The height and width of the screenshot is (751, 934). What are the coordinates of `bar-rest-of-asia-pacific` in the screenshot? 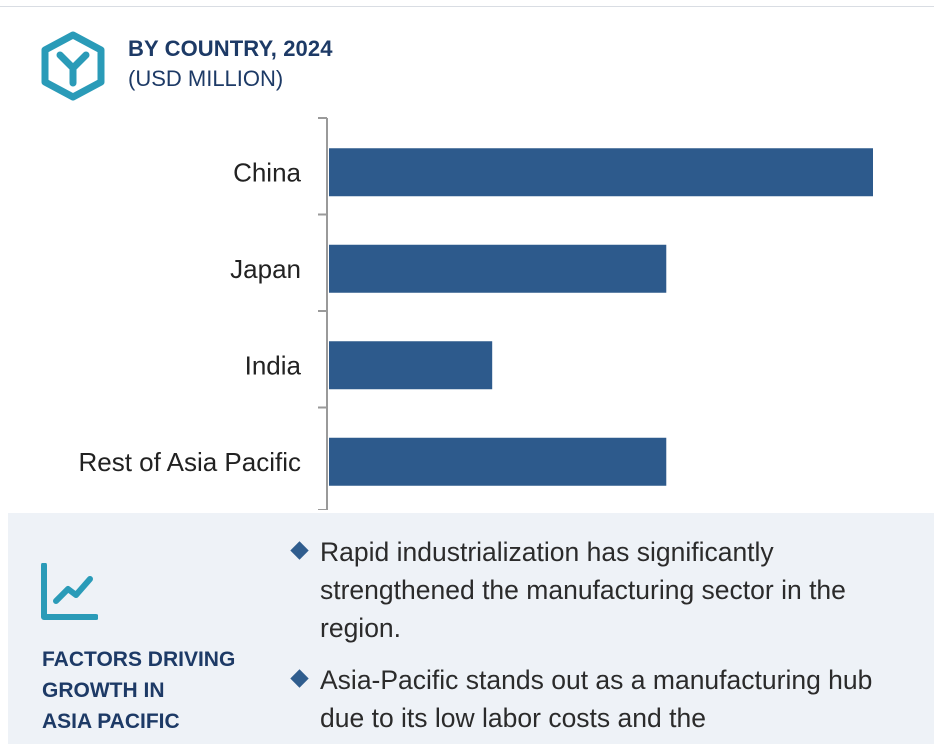 It's located at (498, 461).